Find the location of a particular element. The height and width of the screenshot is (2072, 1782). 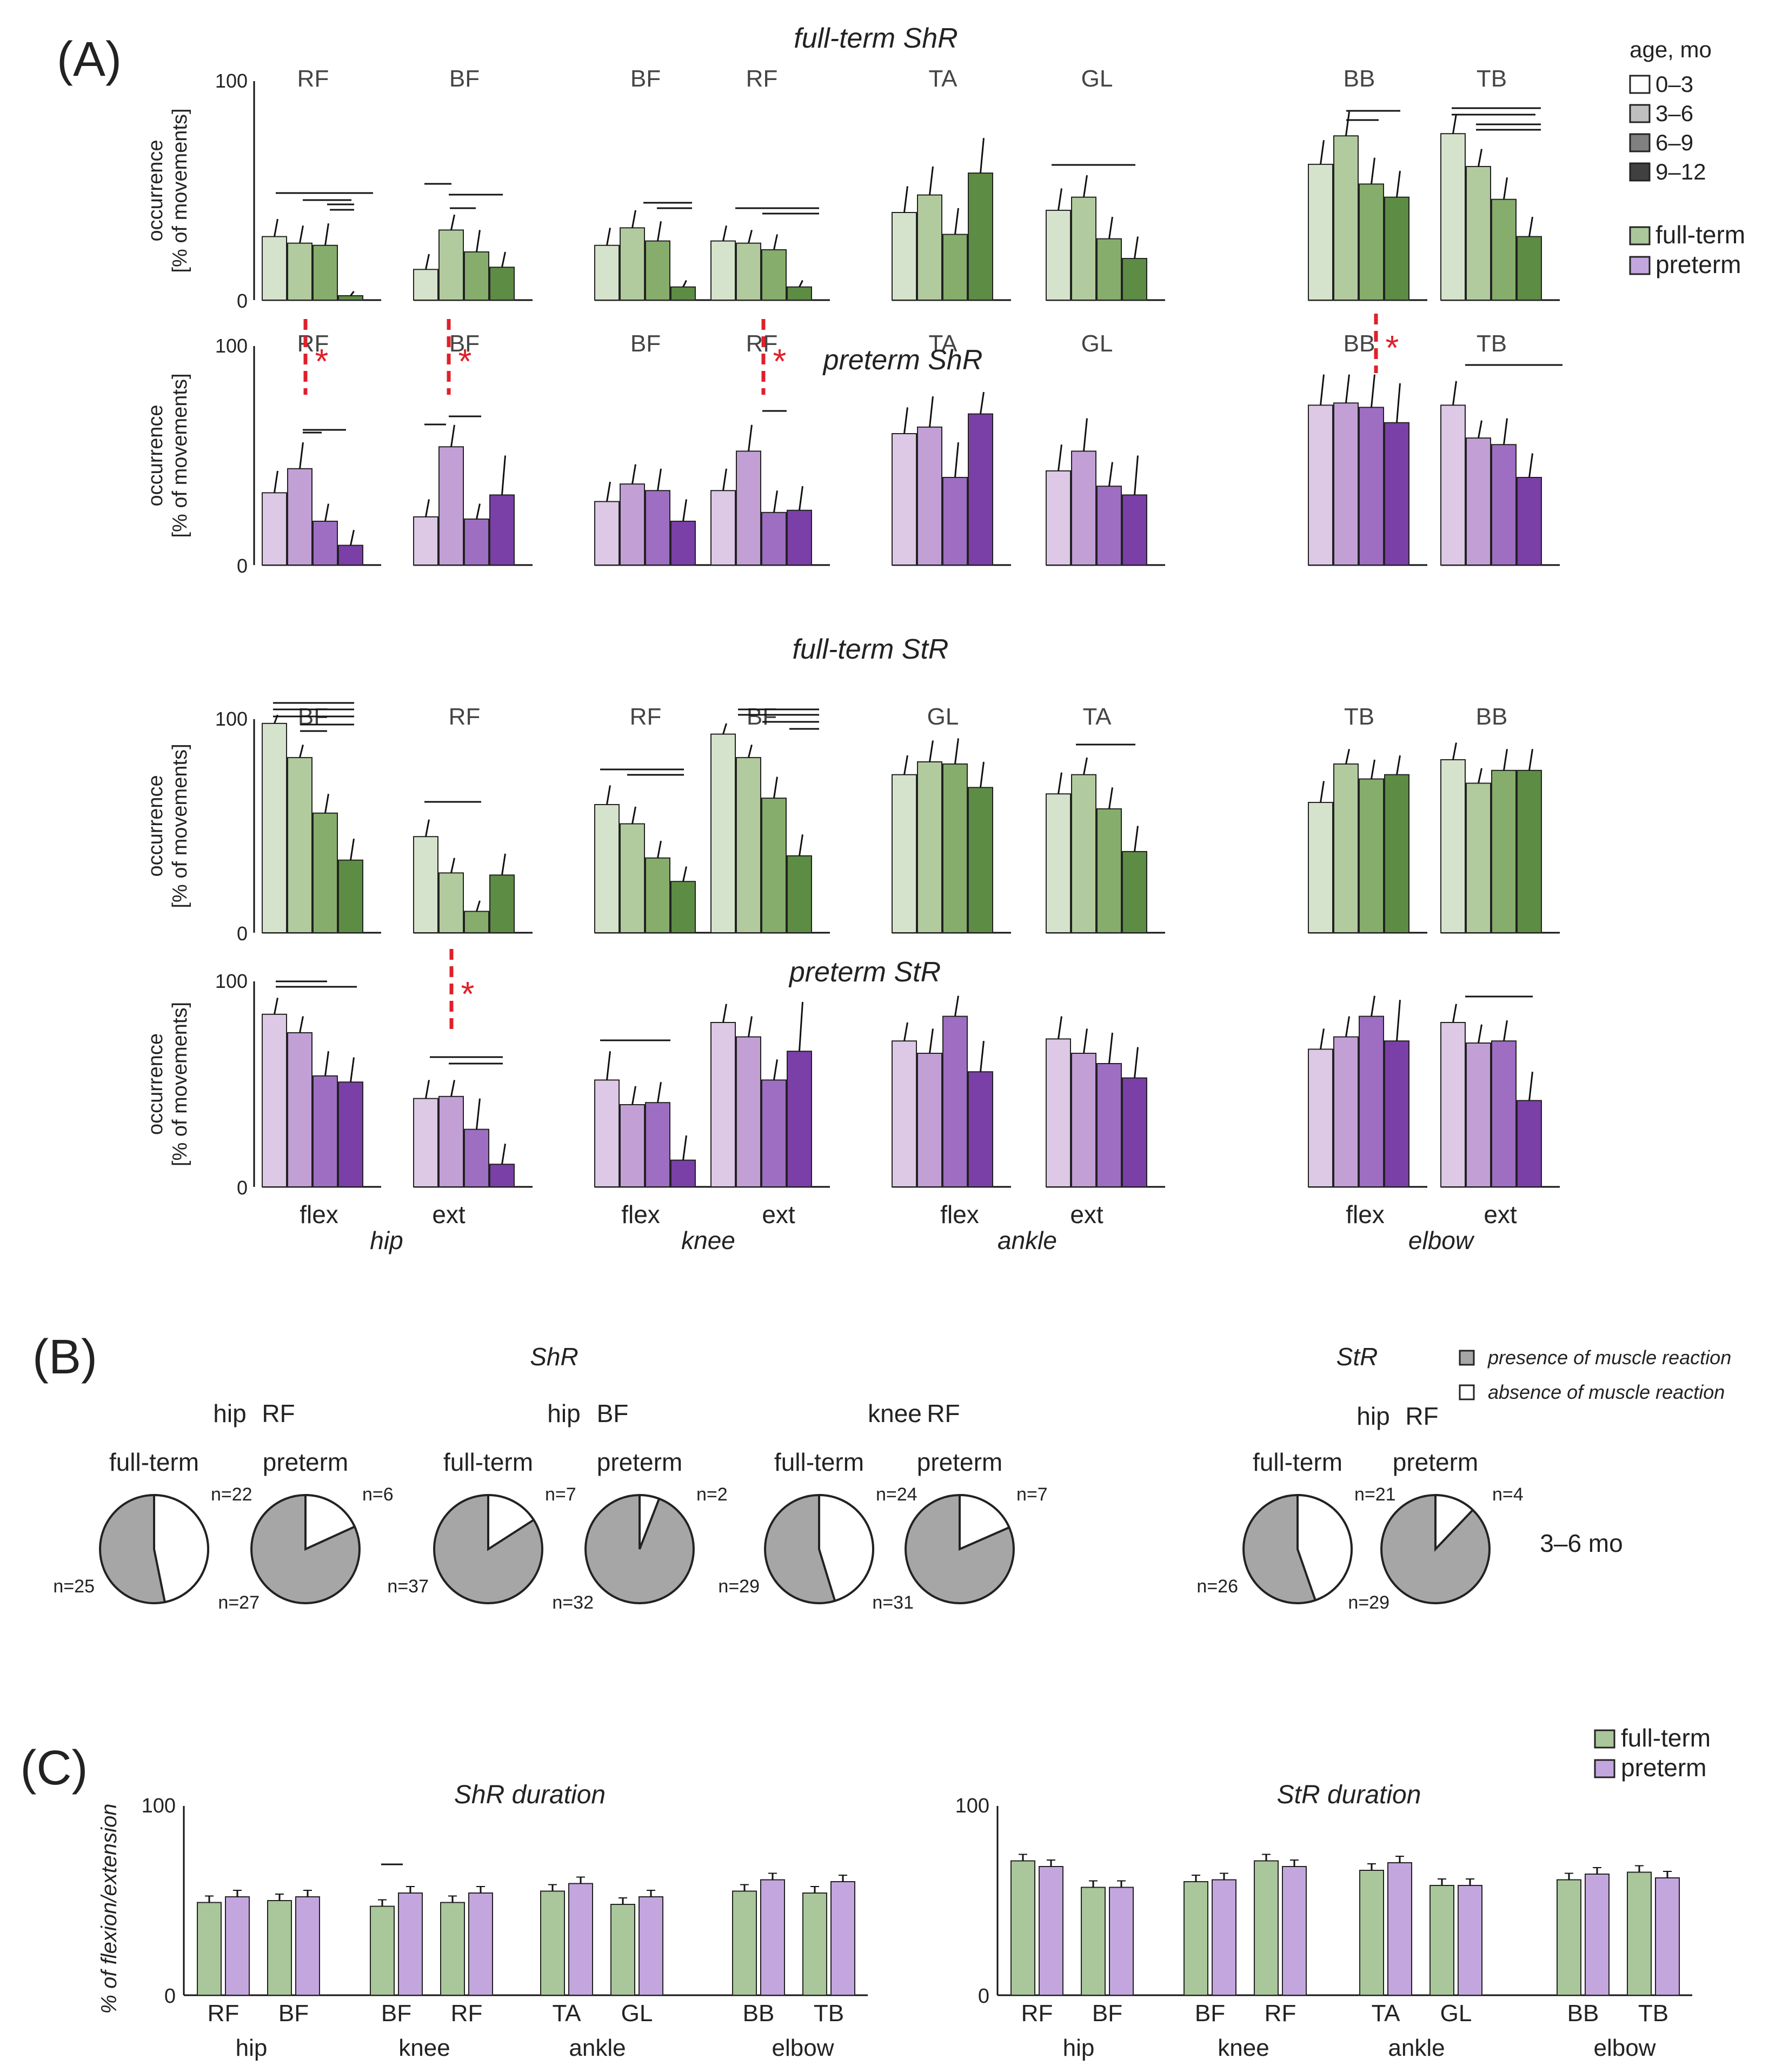

pie-section-title: StR is located at coordinates (1357, 1357).